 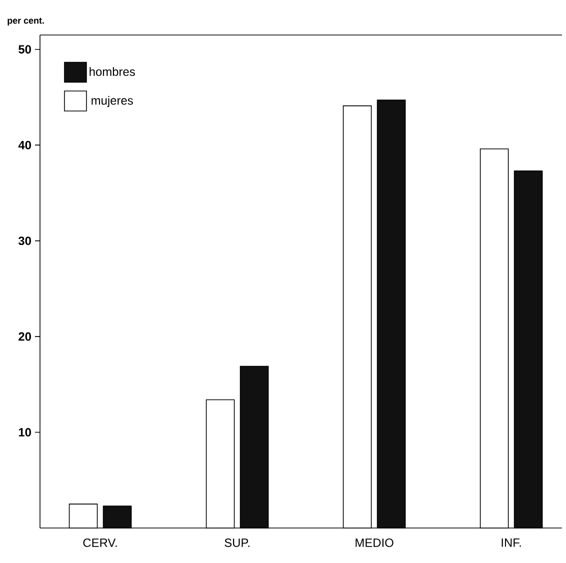 I want to click on legend-label: mujeres, so click(x=112, y=102).